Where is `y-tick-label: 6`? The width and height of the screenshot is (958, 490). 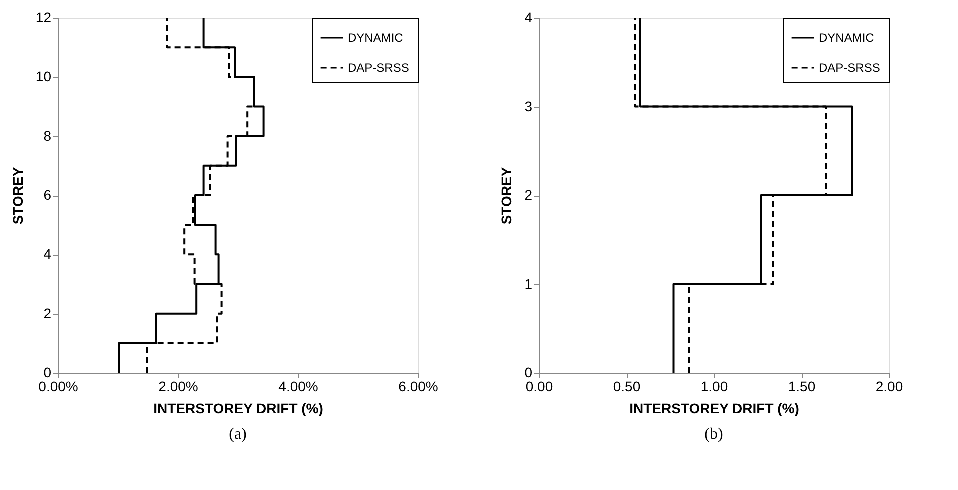 y-tick-label: 6 is located at coordinates (48, 195).